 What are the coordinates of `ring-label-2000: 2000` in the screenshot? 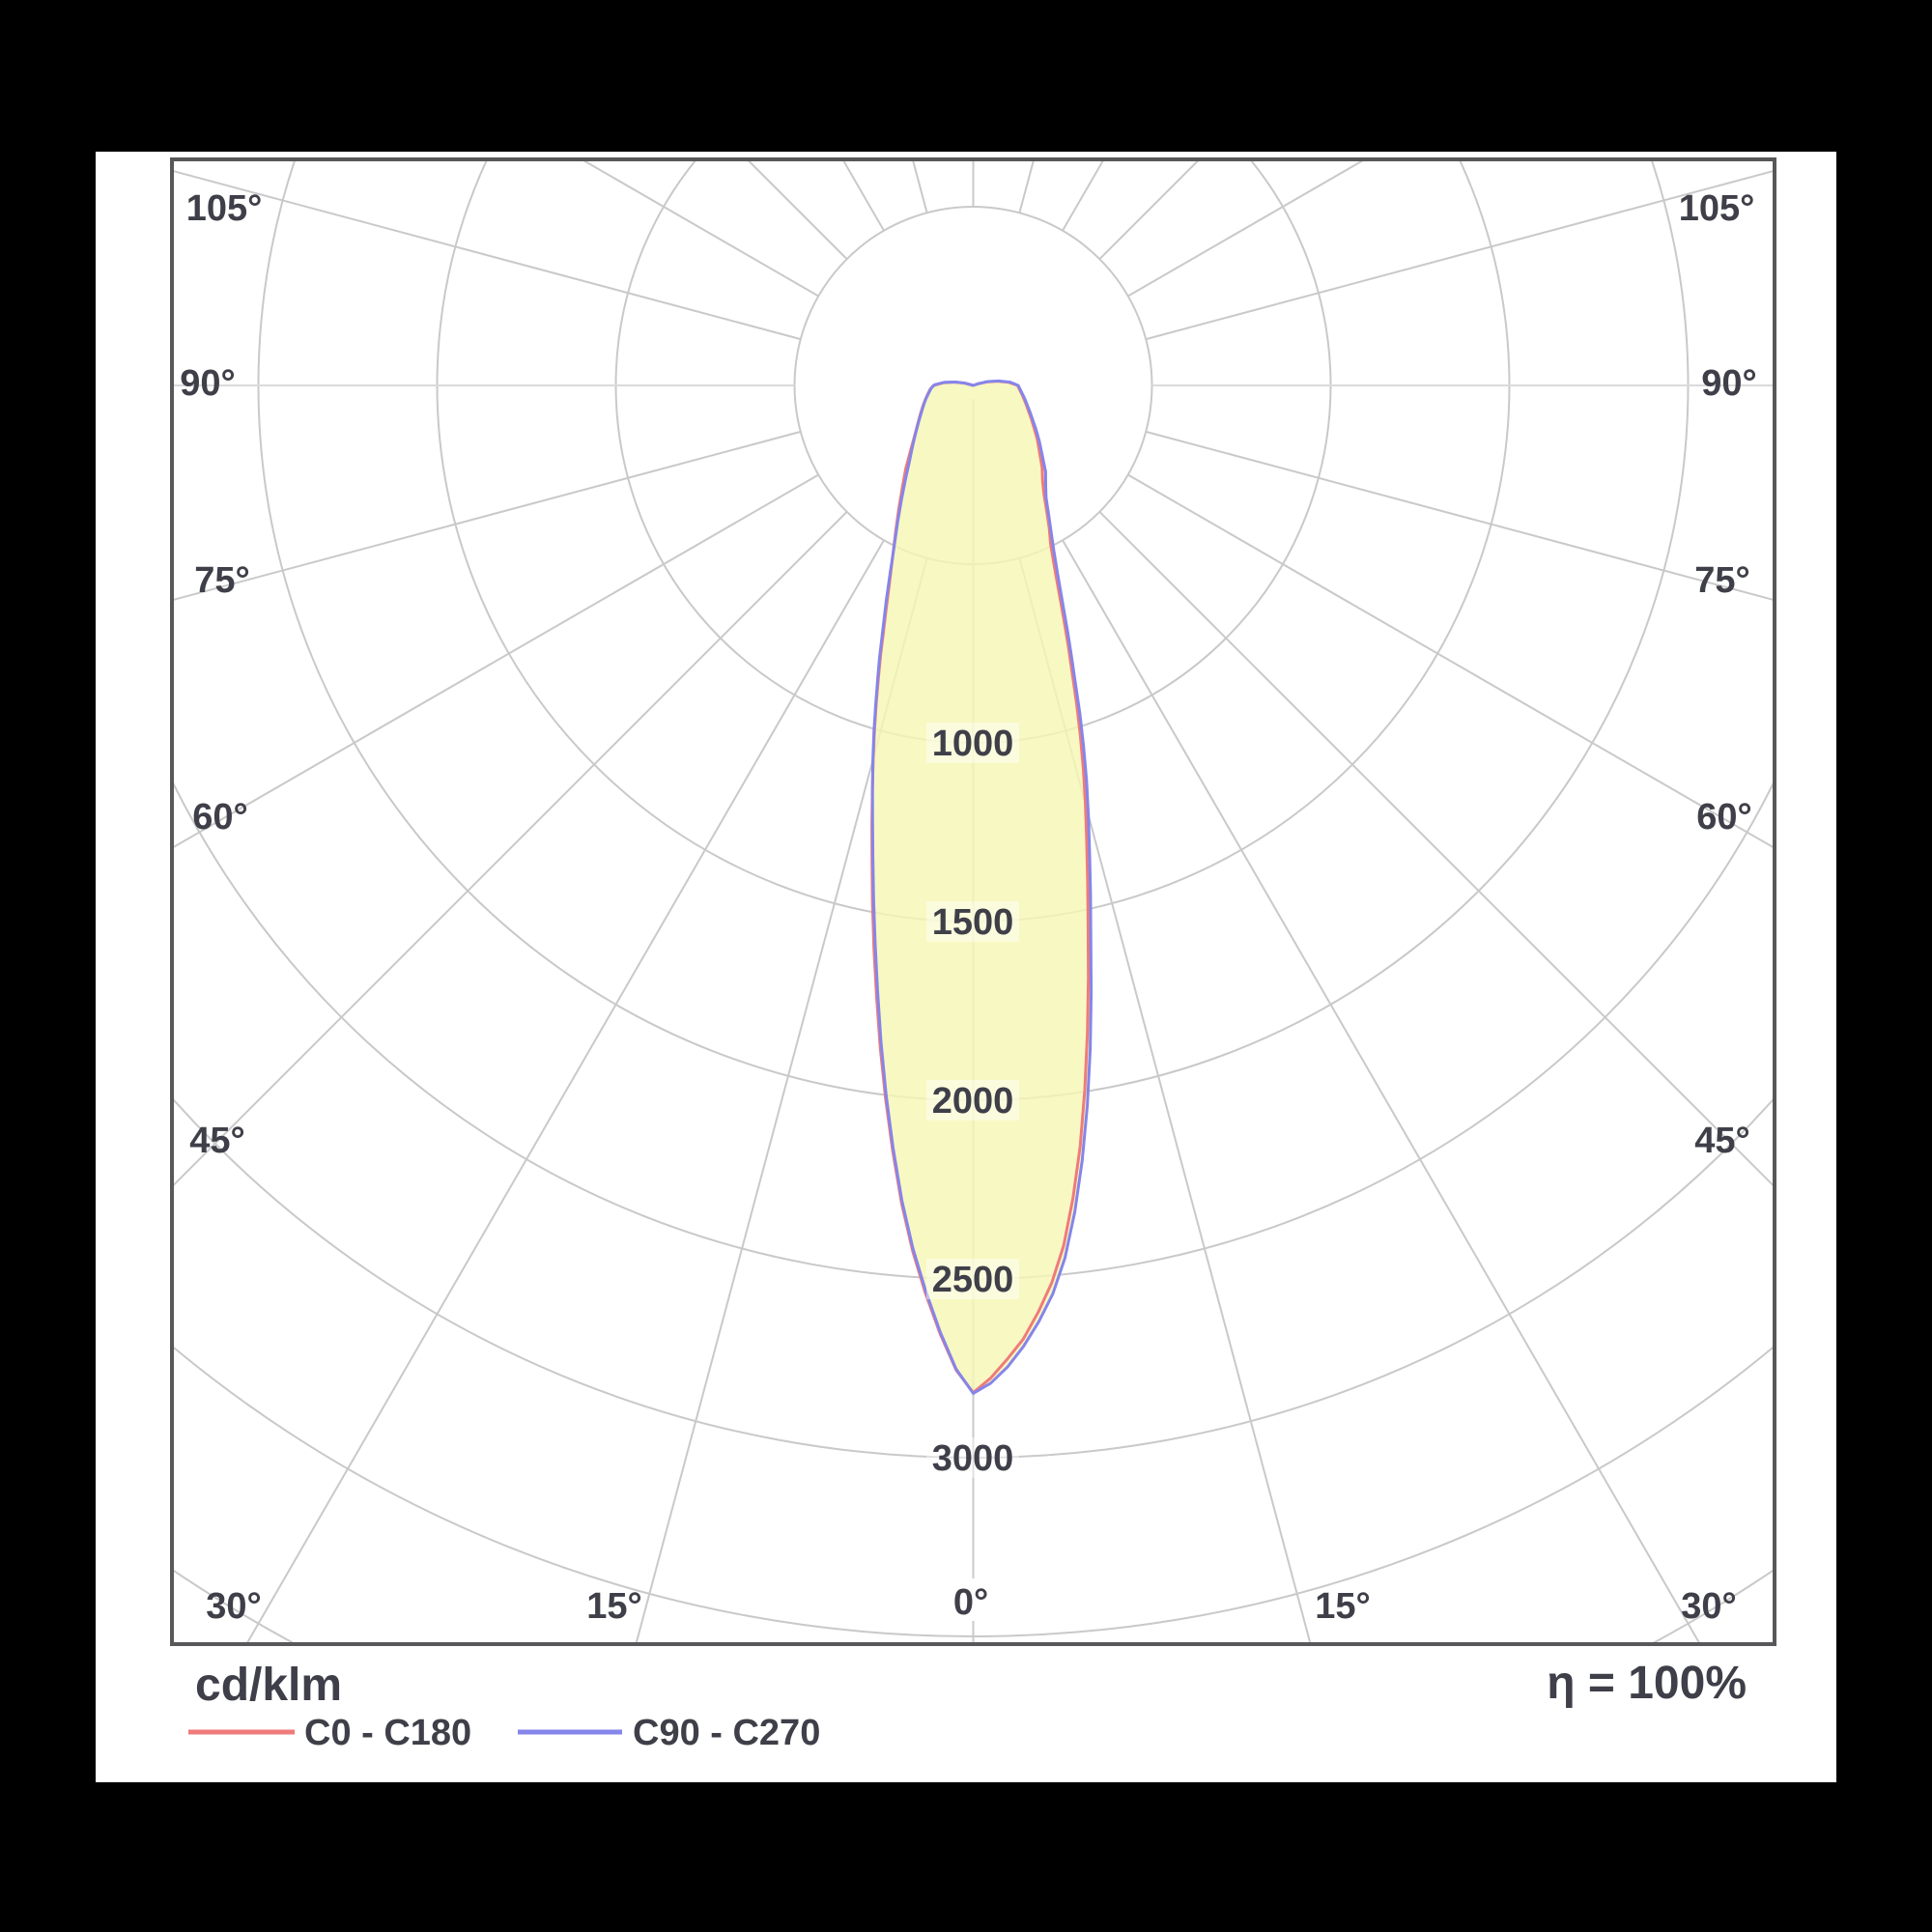 It's located at (973, 1101).